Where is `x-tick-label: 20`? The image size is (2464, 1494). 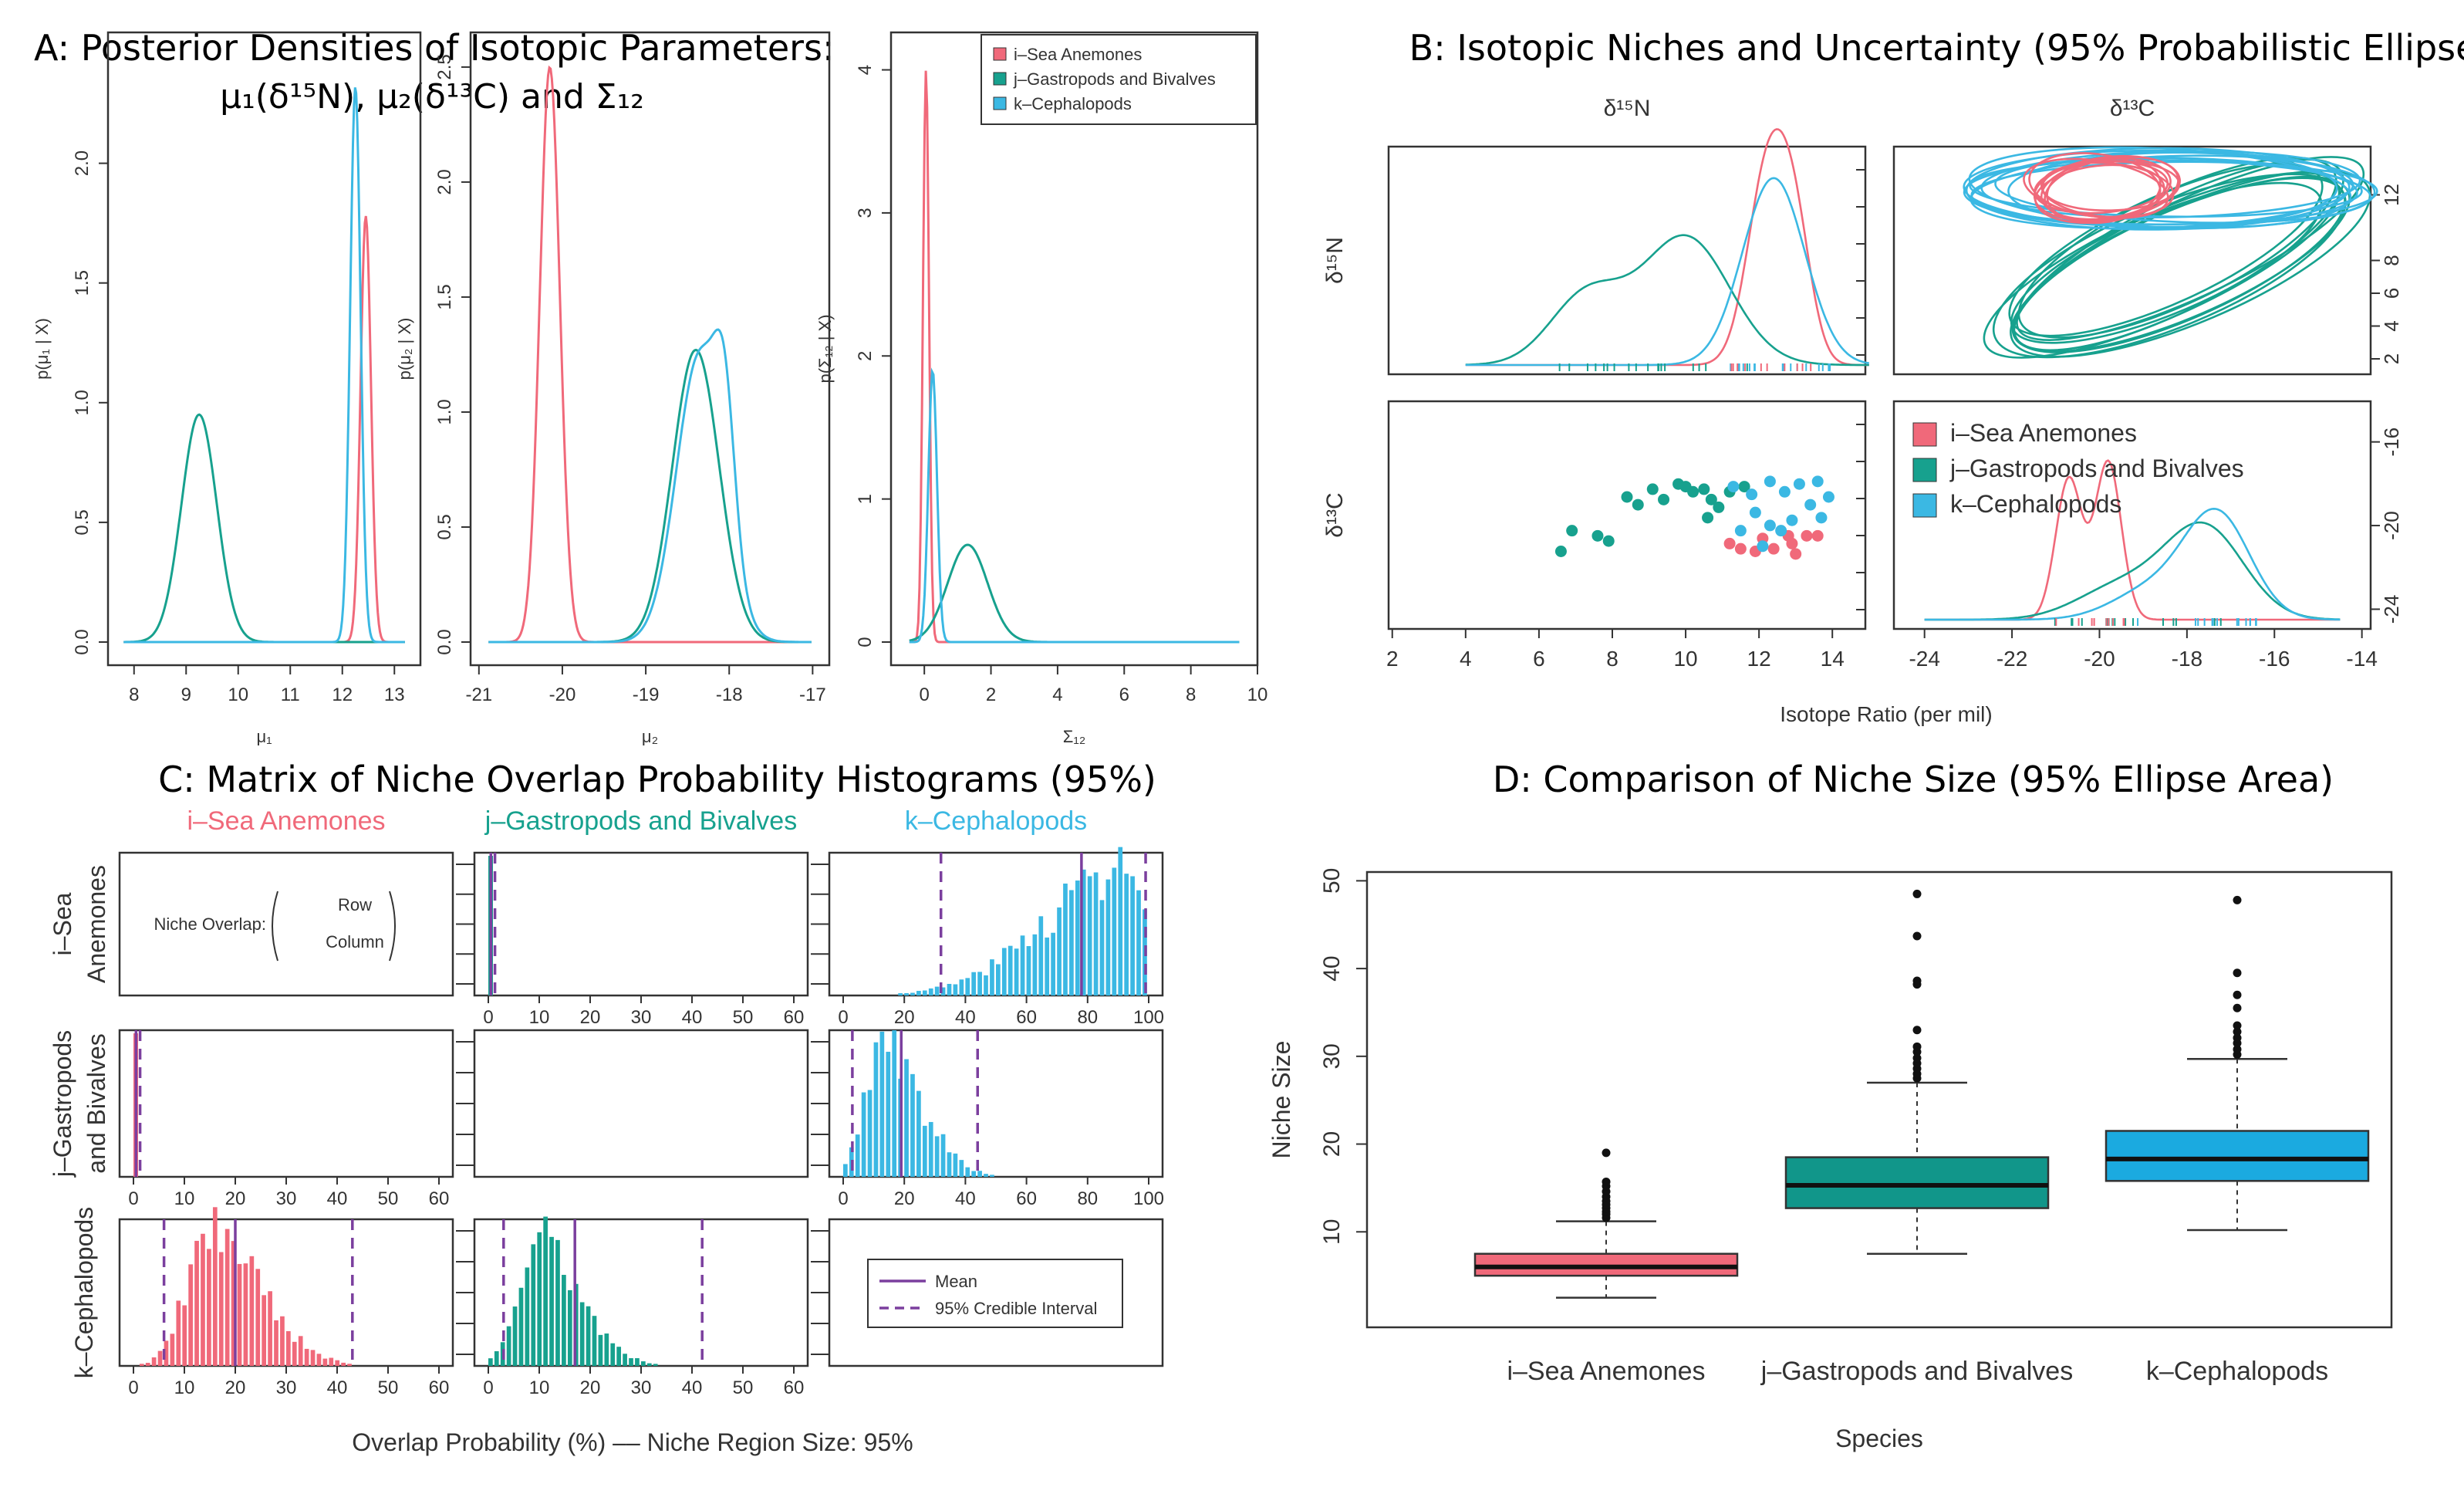 x-tick-label: 20 is located at coordinates (235, 1198).